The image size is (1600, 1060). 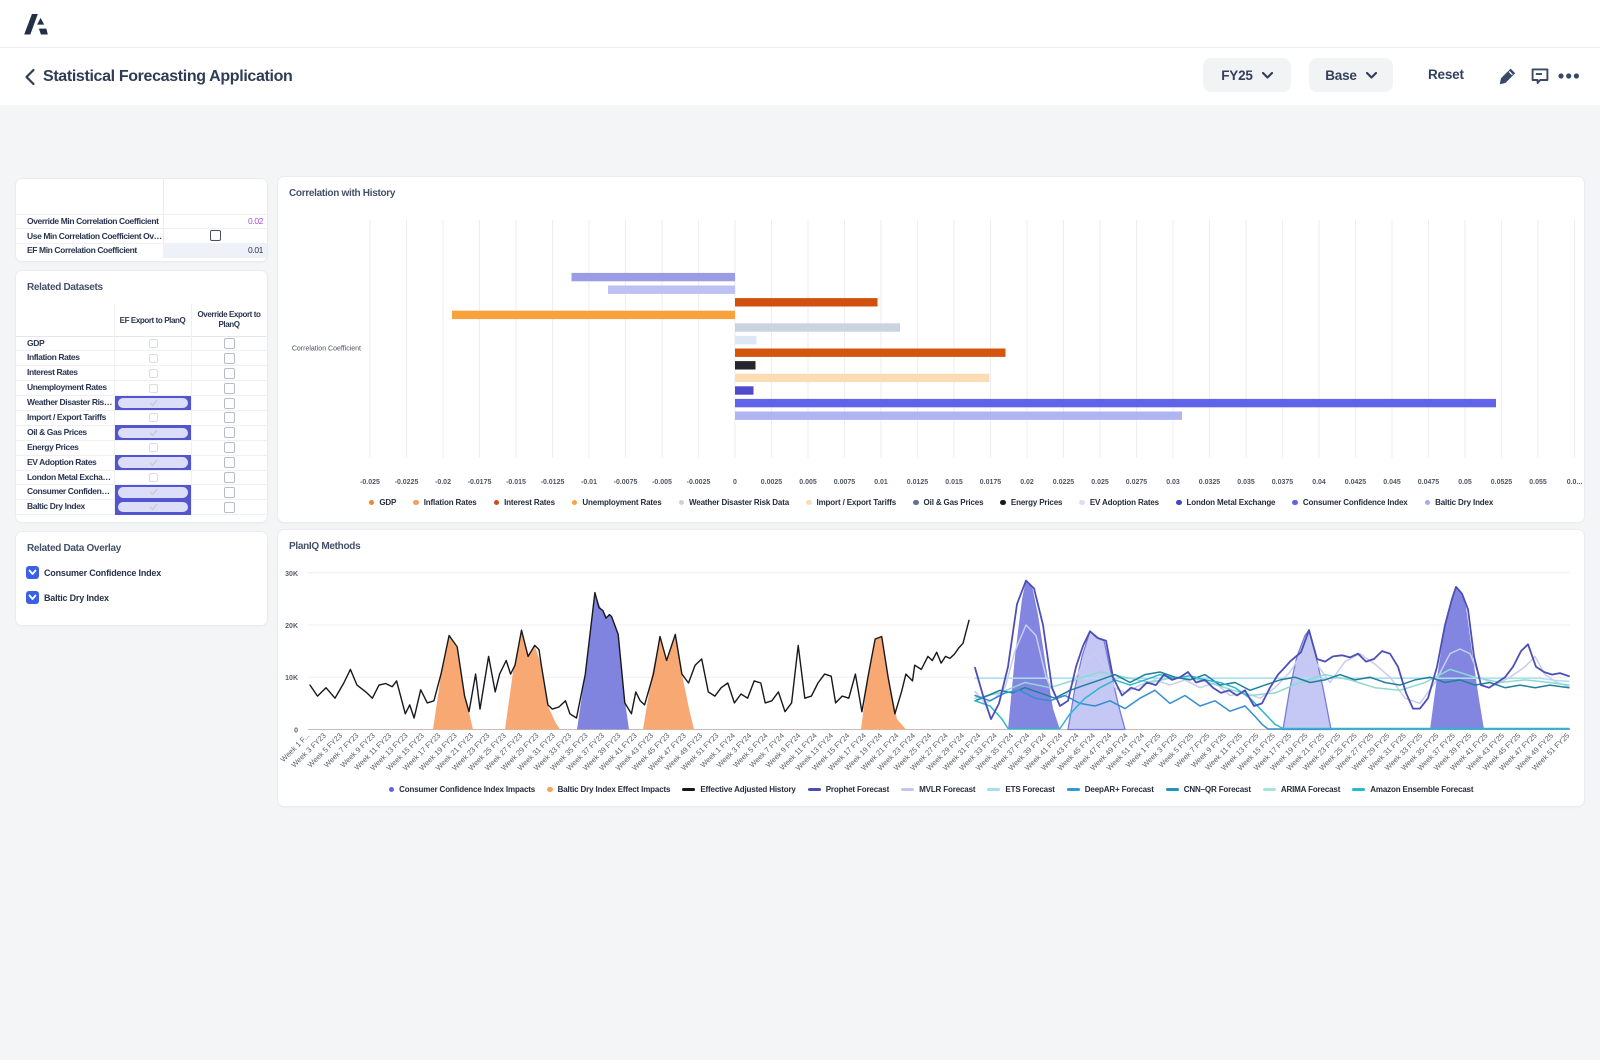 What do you see at coordinates (1465, 482) in the screenshot?
I see `svg-text: 0.05` at bounding box center [1465, 482].